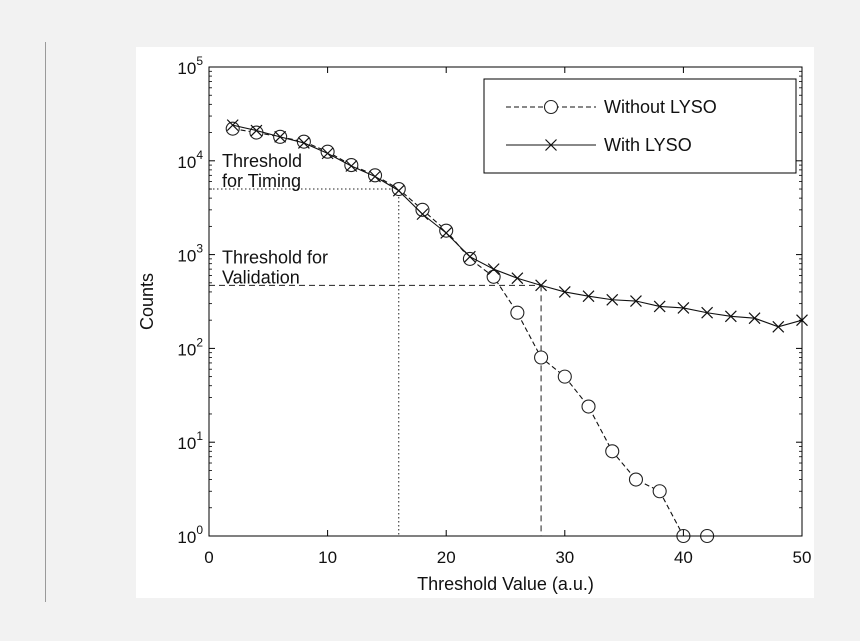 The height and width of the screenshot is (641, 860). I want to click on legend-label: Without LYSO, so click(660, 107).